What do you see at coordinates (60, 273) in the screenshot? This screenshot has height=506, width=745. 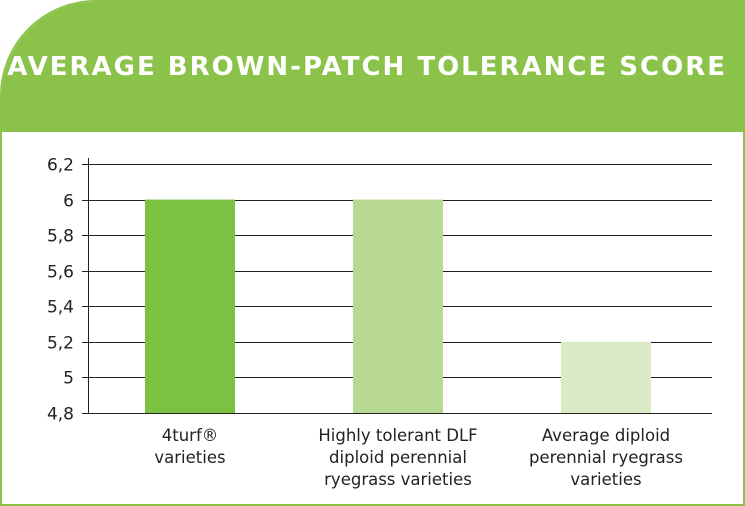 I see `y-tick-label: 5,6` at bounding box center [60, 273].